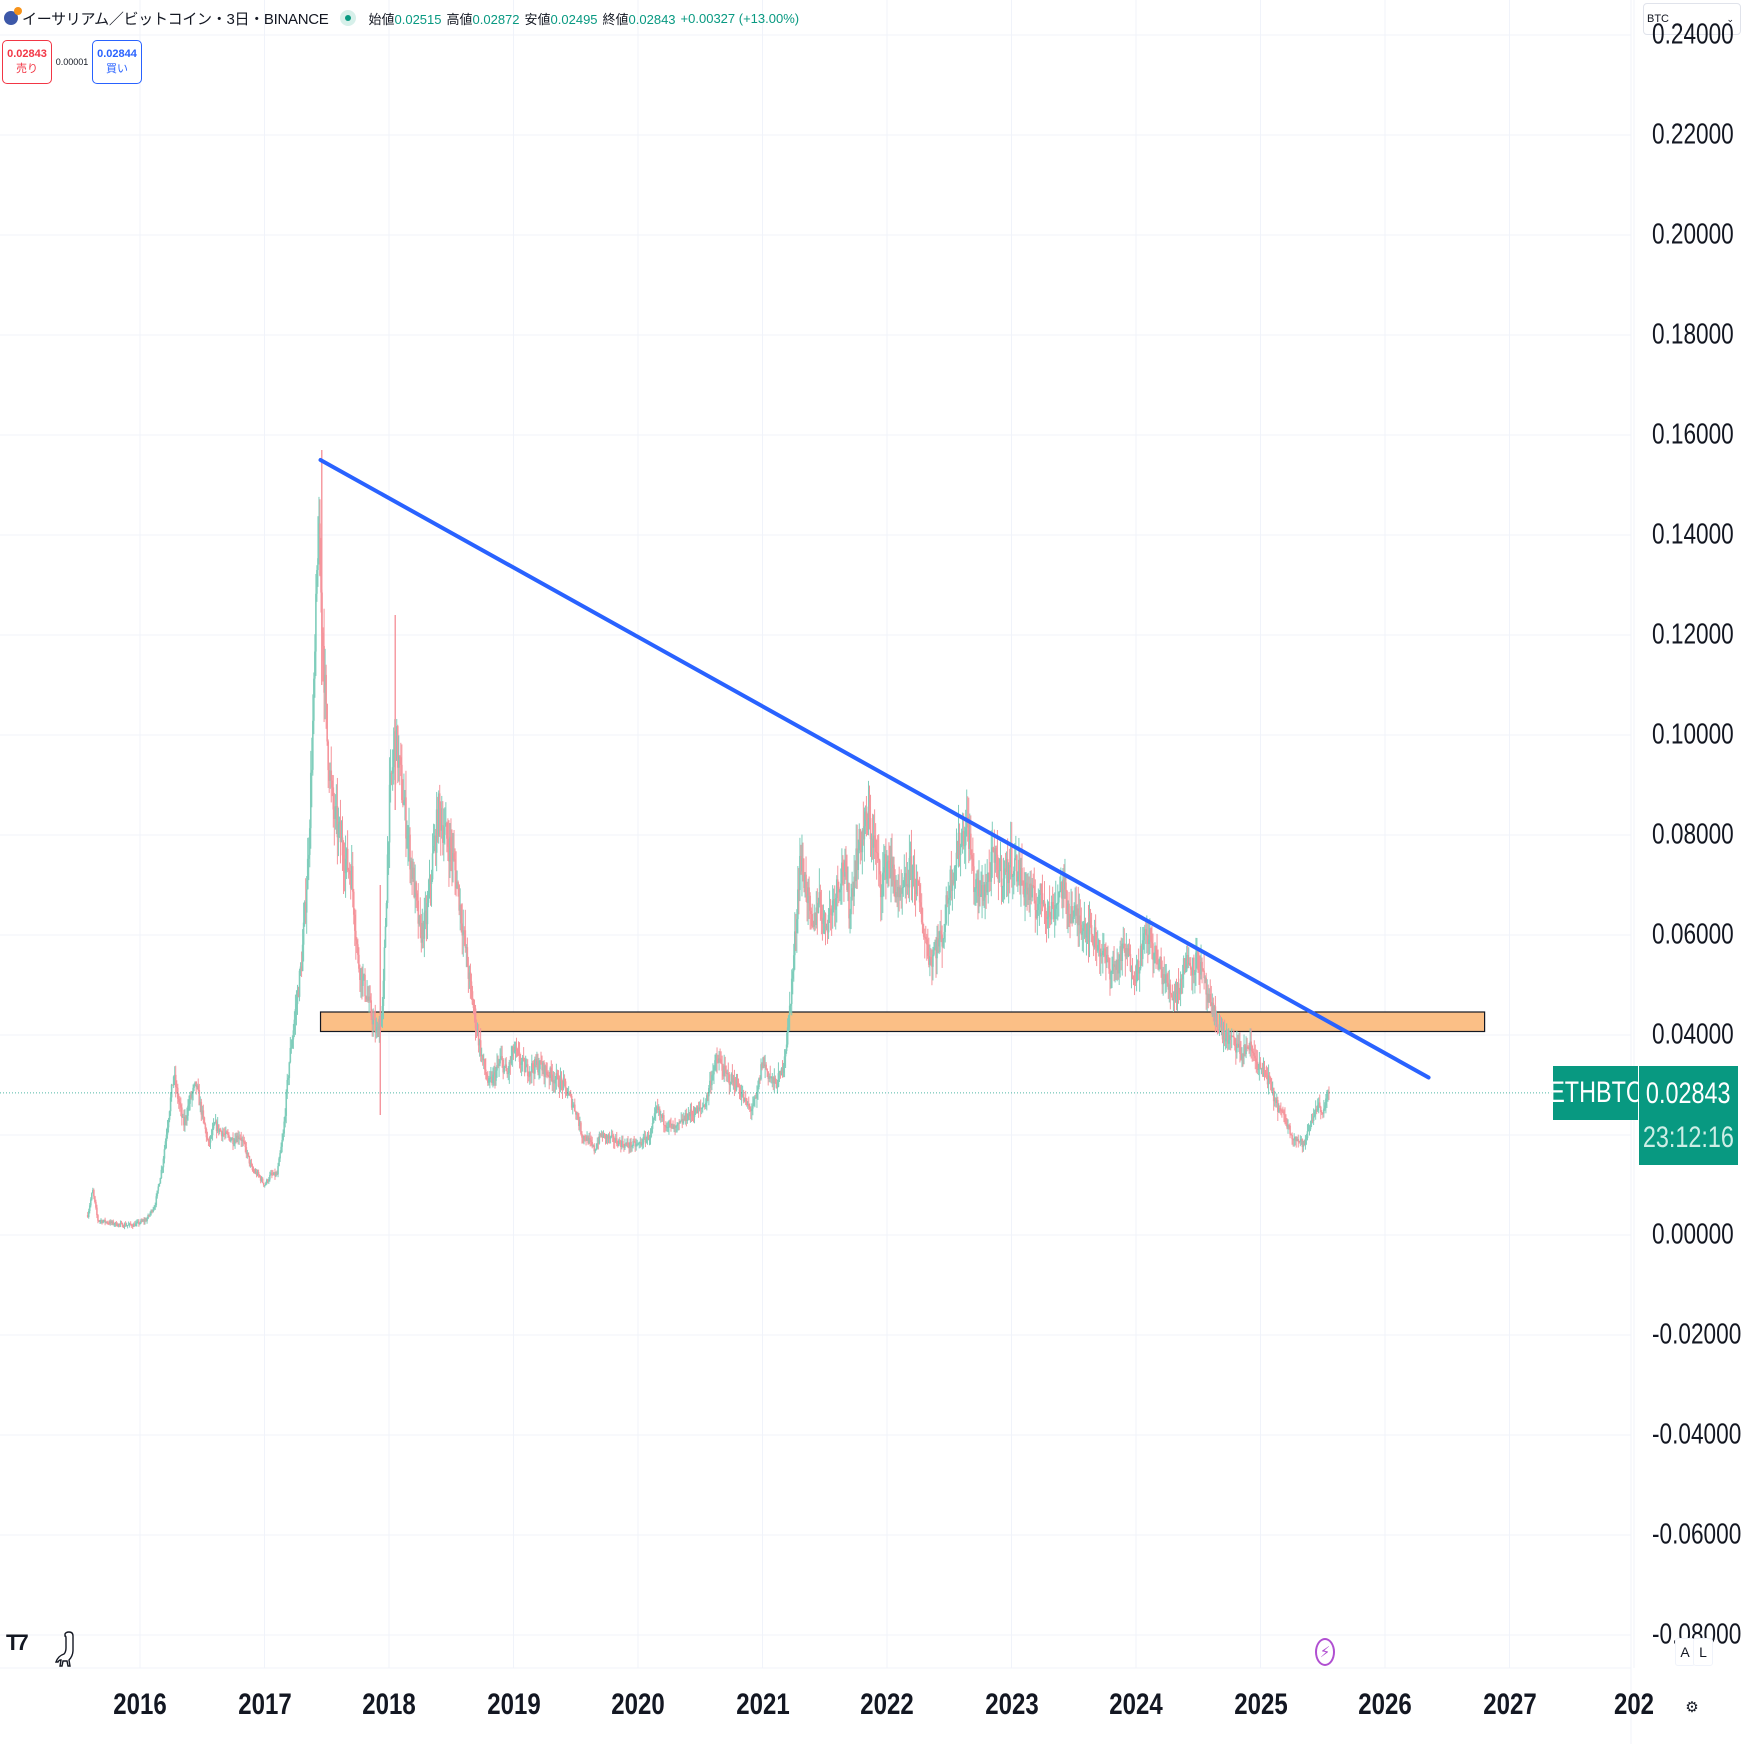 This screenshot has height=1744, width=1744. What do you see at coordinates (1730, 18) in the screenshot?
I see `chevron-down-icon: ⌄` at bounding box center [1730, 18].